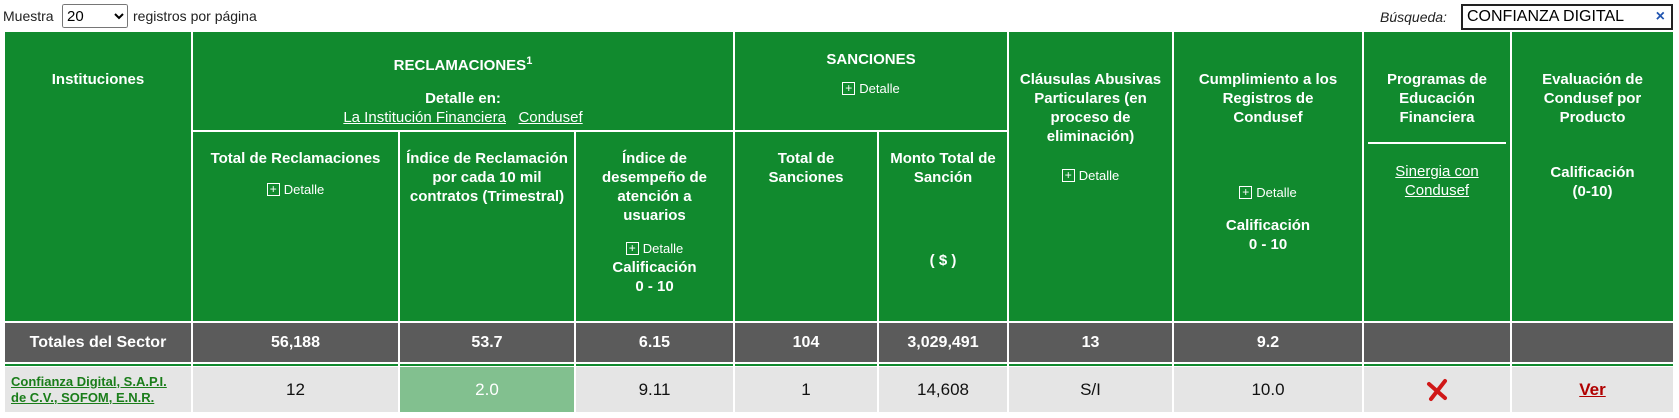 The image size is (1679, 418). What do you see at coordinates (1437, 143) in the screenshot?
I see `divider` at bounding box center [1437, 143].